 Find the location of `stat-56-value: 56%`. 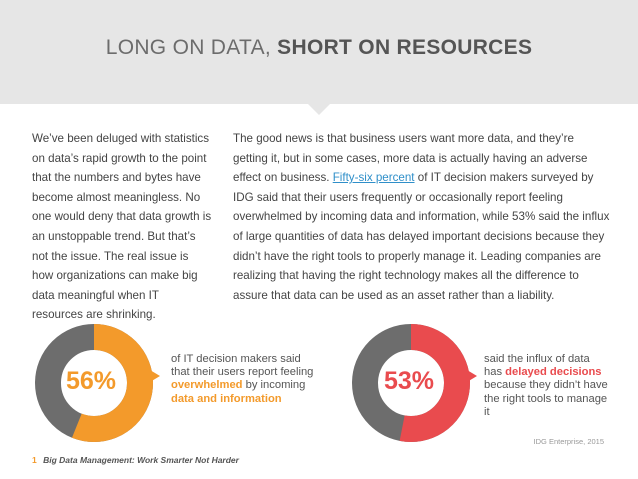

stat-56-value: 56% is located at coordinates (91, 381).